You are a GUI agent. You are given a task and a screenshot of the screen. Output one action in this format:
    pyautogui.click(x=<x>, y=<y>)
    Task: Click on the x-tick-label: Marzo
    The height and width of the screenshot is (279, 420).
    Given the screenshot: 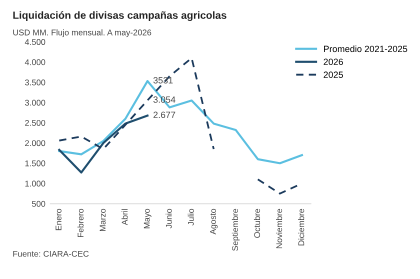 What is the action you would take?
    pyautogui.click(x=103, y=219)
    